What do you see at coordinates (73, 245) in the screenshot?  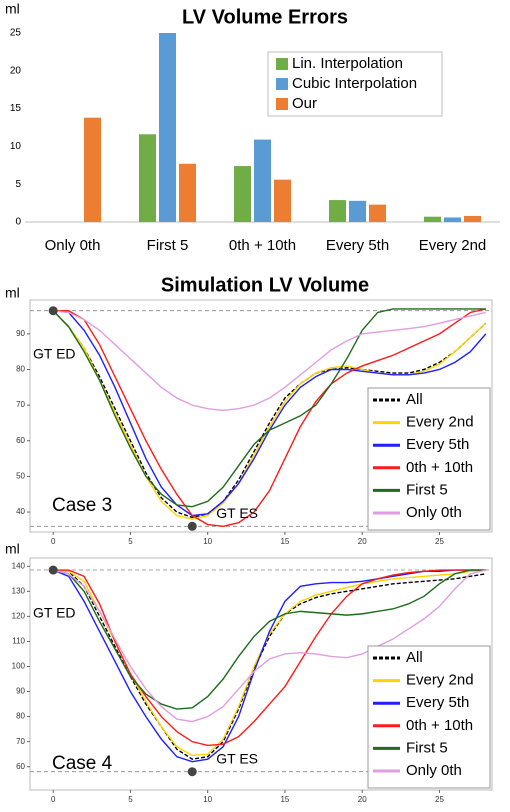 I see `x-tick-label: Only 0th` at bounding box center [73, 245].